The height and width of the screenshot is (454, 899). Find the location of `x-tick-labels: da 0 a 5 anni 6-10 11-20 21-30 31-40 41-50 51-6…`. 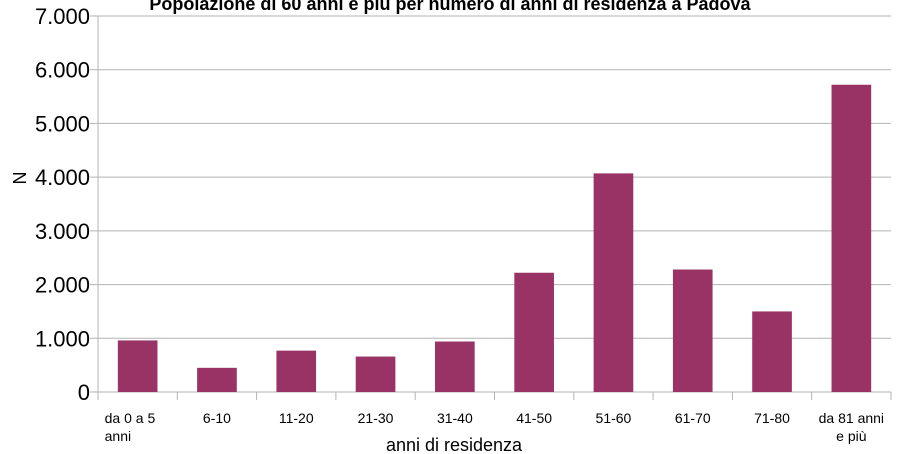

x-tick-labels: da 0 a 5 anni 6-10 11-20 21-30 31-40 41-50 51-6… is located at coordinates (494, 427).